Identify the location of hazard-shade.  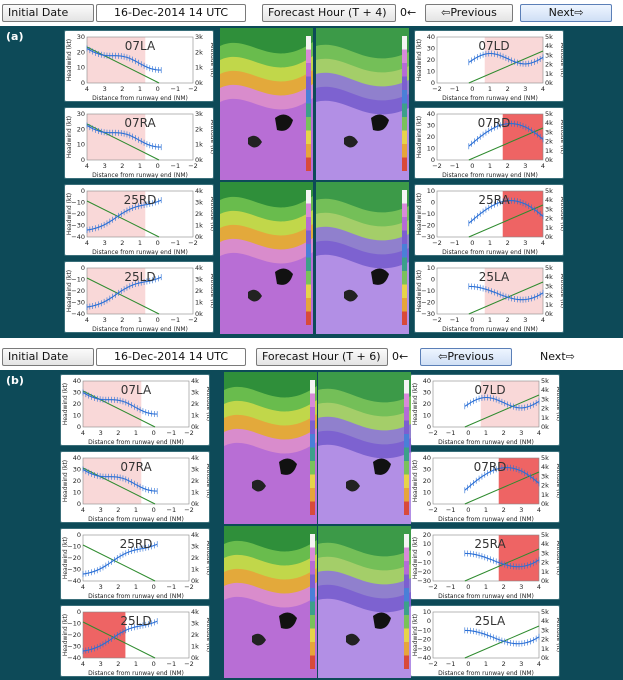
(116, 214).